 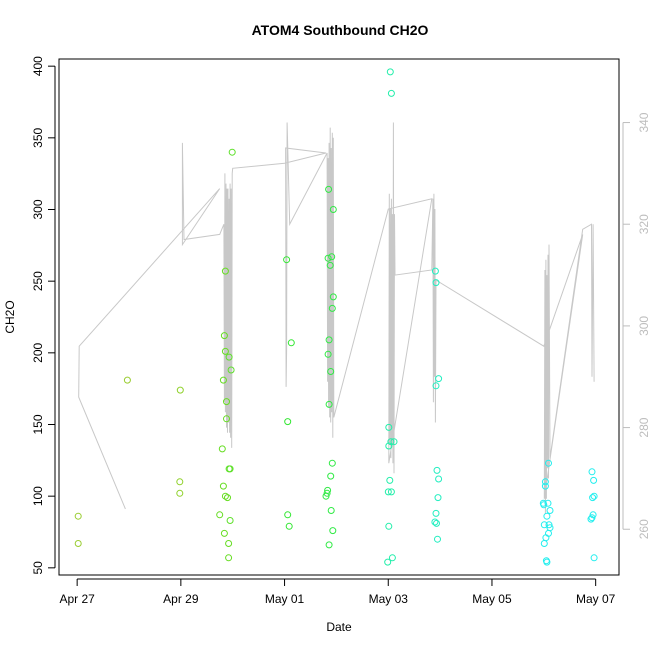 I want to click on y-tick-label: 350, so click(x=38, y=138).